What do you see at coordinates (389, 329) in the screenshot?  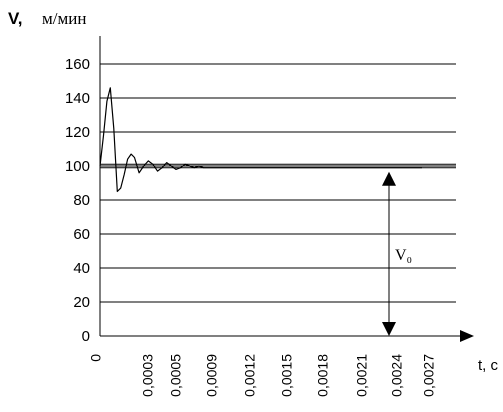 I see `annotation-arrow-head-bottom` at bounding box center [389, 329].